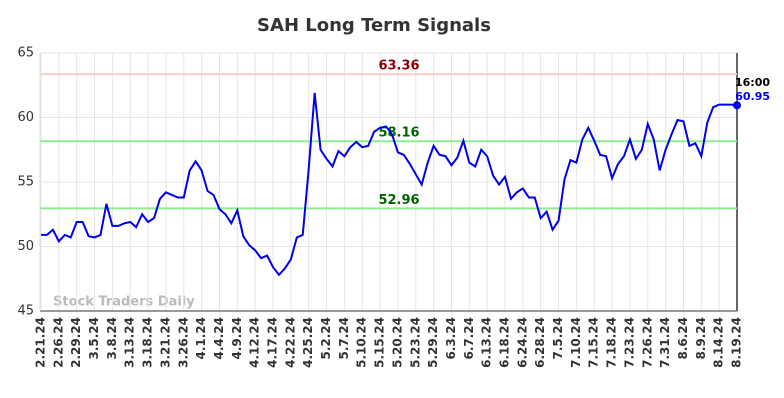 This screenshot has height=398, width=784. I want to click on x-tick-label: 7.31.24, so click(665, 342).